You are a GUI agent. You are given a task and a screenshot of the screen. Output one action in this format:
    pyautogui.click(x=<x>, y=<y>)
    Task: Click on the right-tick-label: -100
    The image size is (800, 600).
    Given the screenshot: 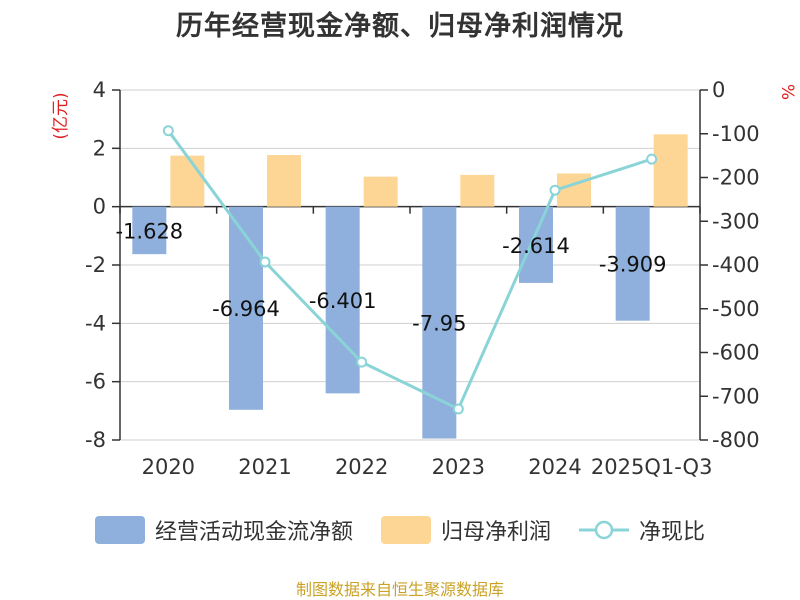 What is the action you would take?
    pyautogui.click(x=736, y=134)
    